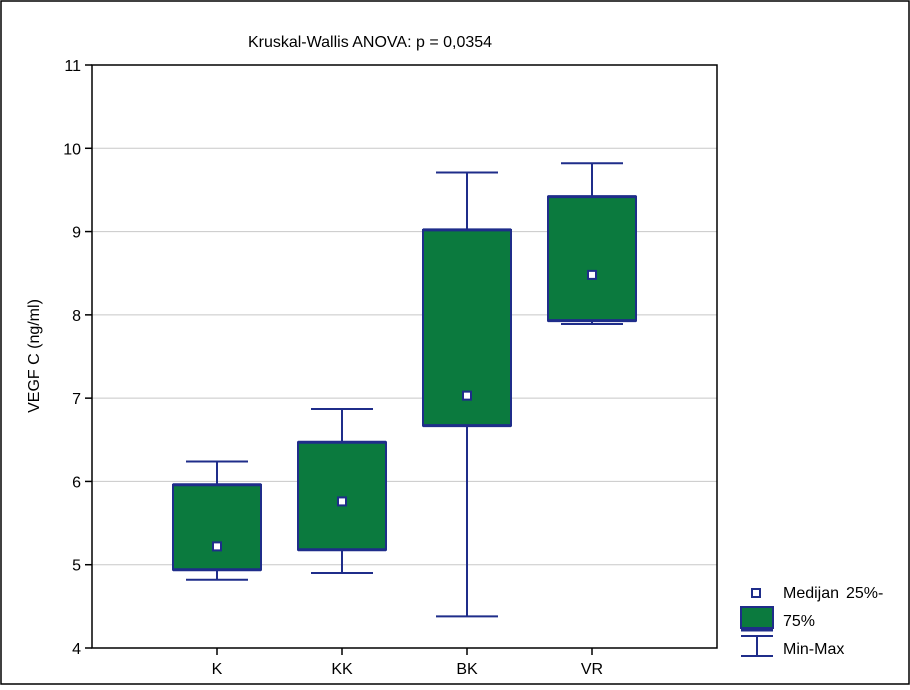  I want to click on y-tick-label: 8, so click(76, 316).